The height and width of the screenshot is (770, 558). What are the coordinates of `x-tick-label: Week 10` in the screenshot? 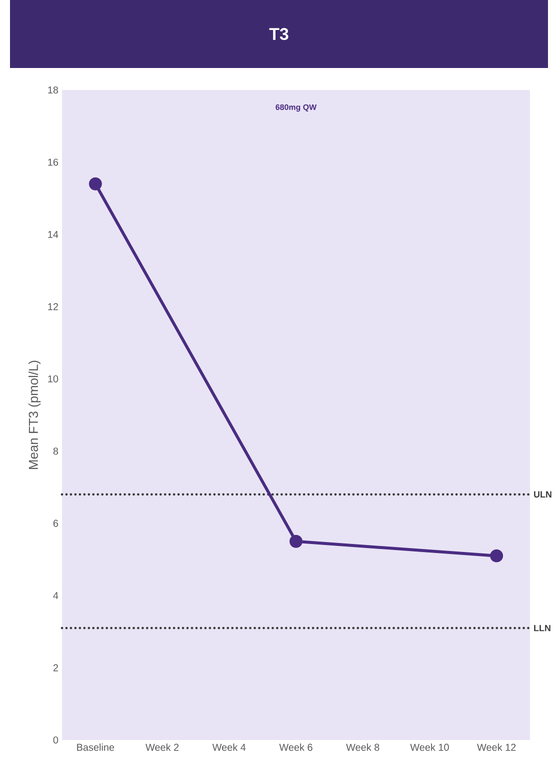 It's located at (429, 747).